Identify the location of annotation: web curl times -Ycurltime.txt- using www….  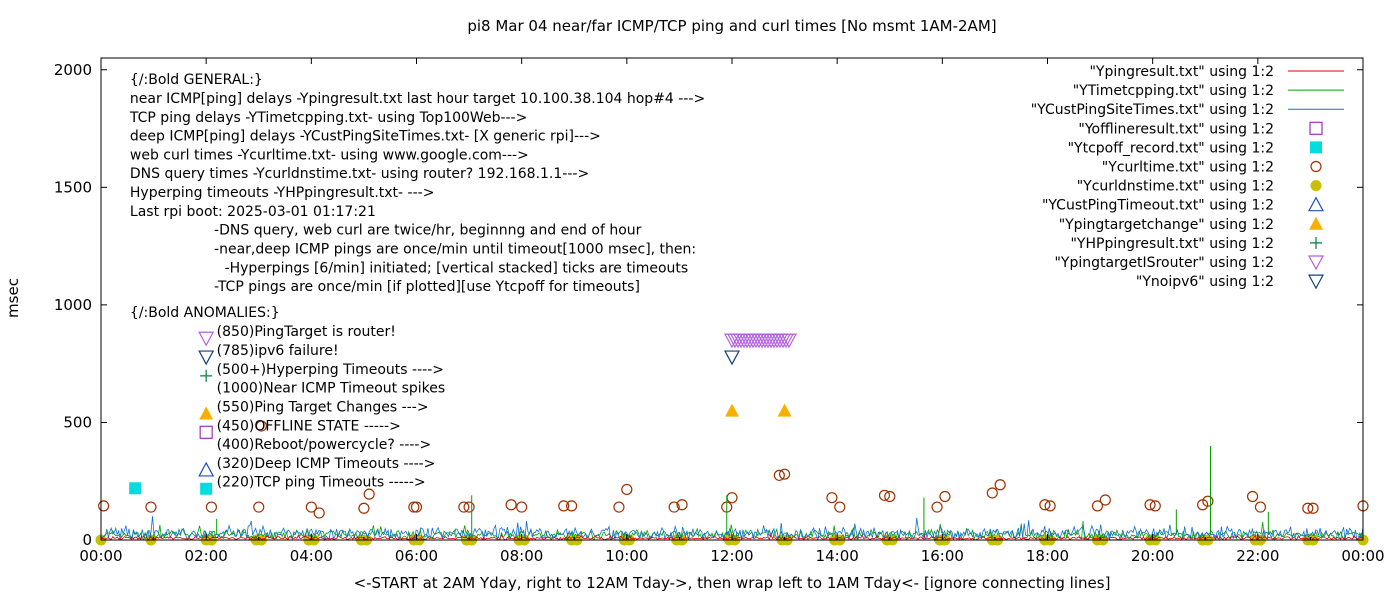
(329, 155).